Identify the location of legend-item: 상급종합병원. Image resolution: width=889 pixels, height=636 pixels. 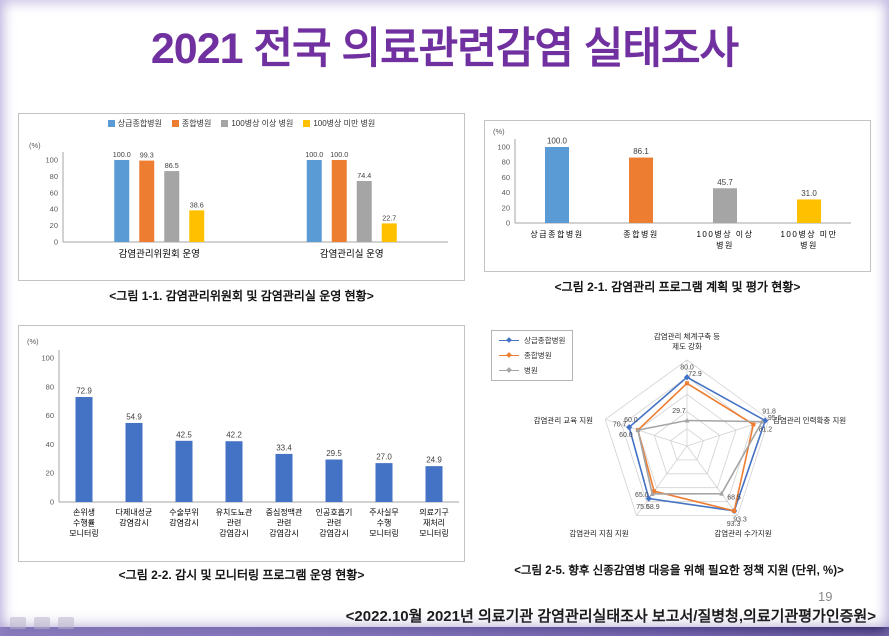
(134, 123).